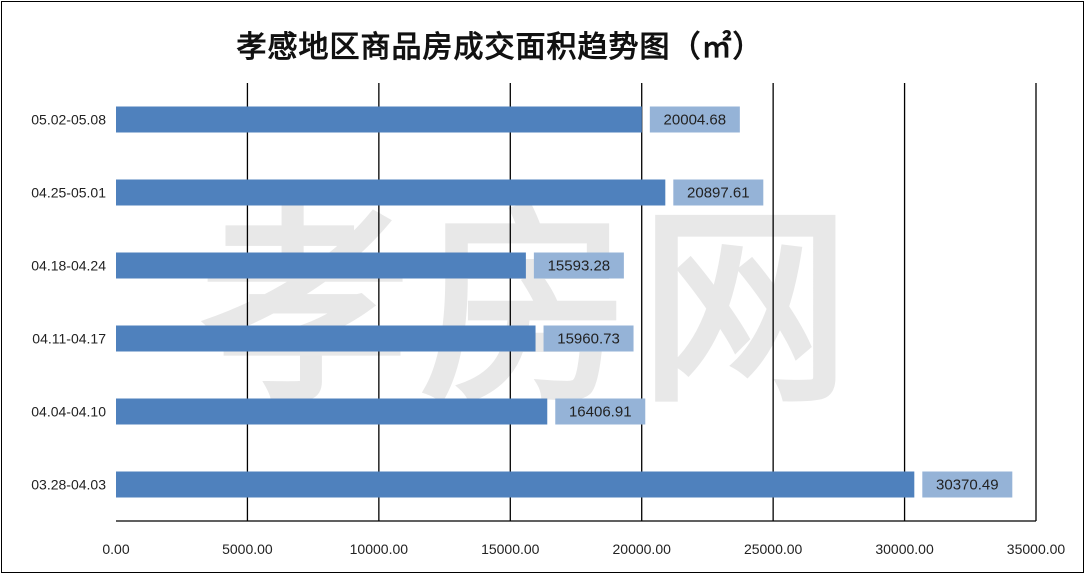 This screenshot has height=576, width=1087. What do you see at coordinates (68, 485) in the screenshot?
I see `y-tick-label: 03.28-04.03` at bounding box center [68, 485].